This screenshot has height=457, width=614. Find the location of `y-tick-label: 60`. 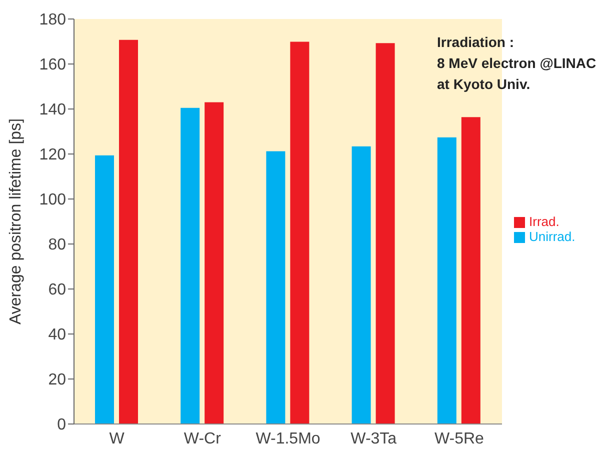

y-tick-label: 60 is located at coordinates (57, 290).